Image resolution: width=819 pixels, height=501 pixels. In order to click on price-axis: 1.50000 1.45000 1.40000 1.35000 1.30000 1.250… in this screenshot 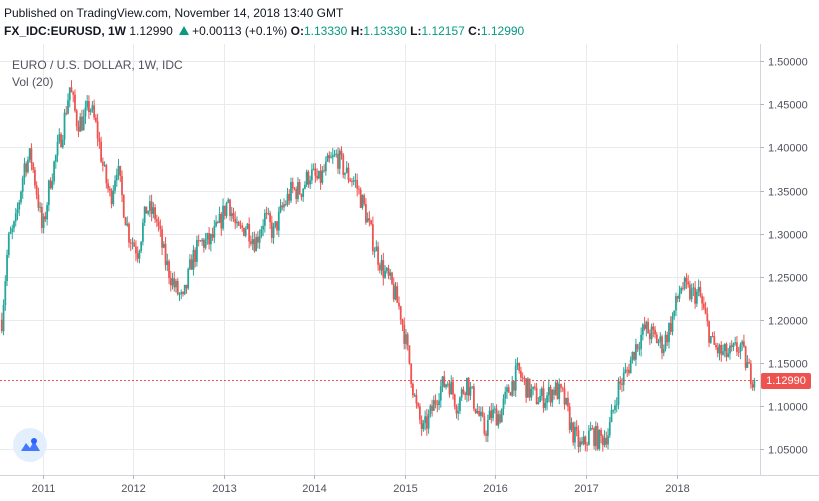, I will do `click(784, 257)`.